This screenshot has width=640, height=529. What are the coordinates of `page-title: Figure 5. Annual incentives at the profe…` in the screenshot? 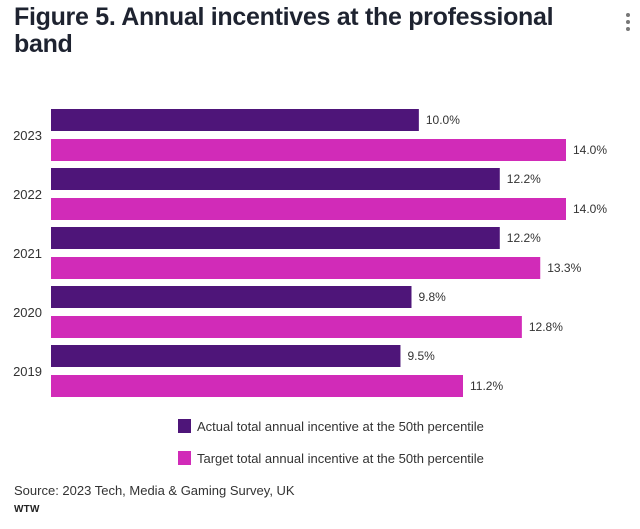 It's located at (284, 30).